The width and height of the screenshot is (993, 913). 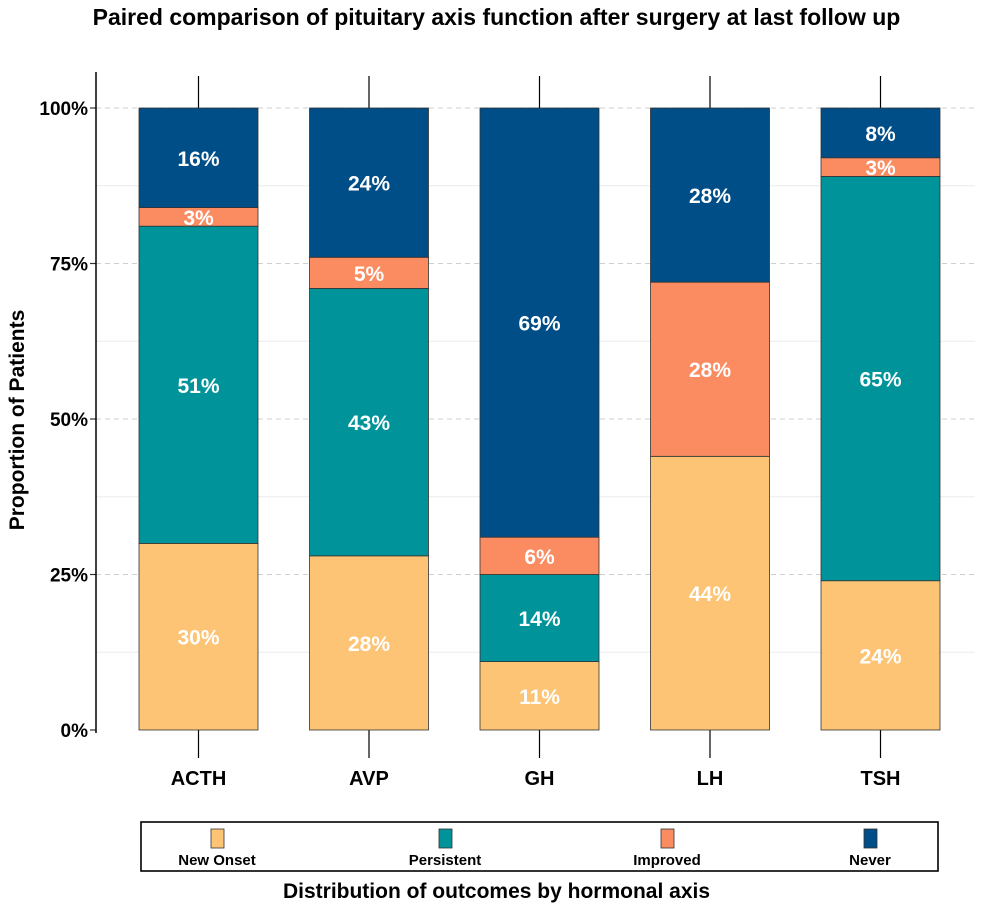 I want to click on data-label: 65%, so click(x=880, y=380).